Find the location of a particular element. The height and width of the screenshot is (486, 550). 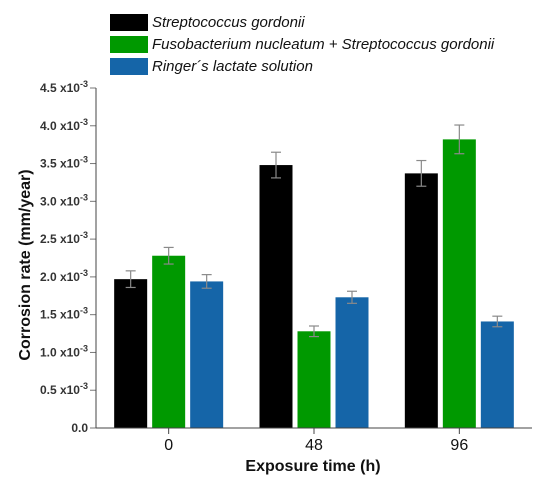

y-axis-title: Corrosion rate (mm/year) is located at coordinates (25, 264).